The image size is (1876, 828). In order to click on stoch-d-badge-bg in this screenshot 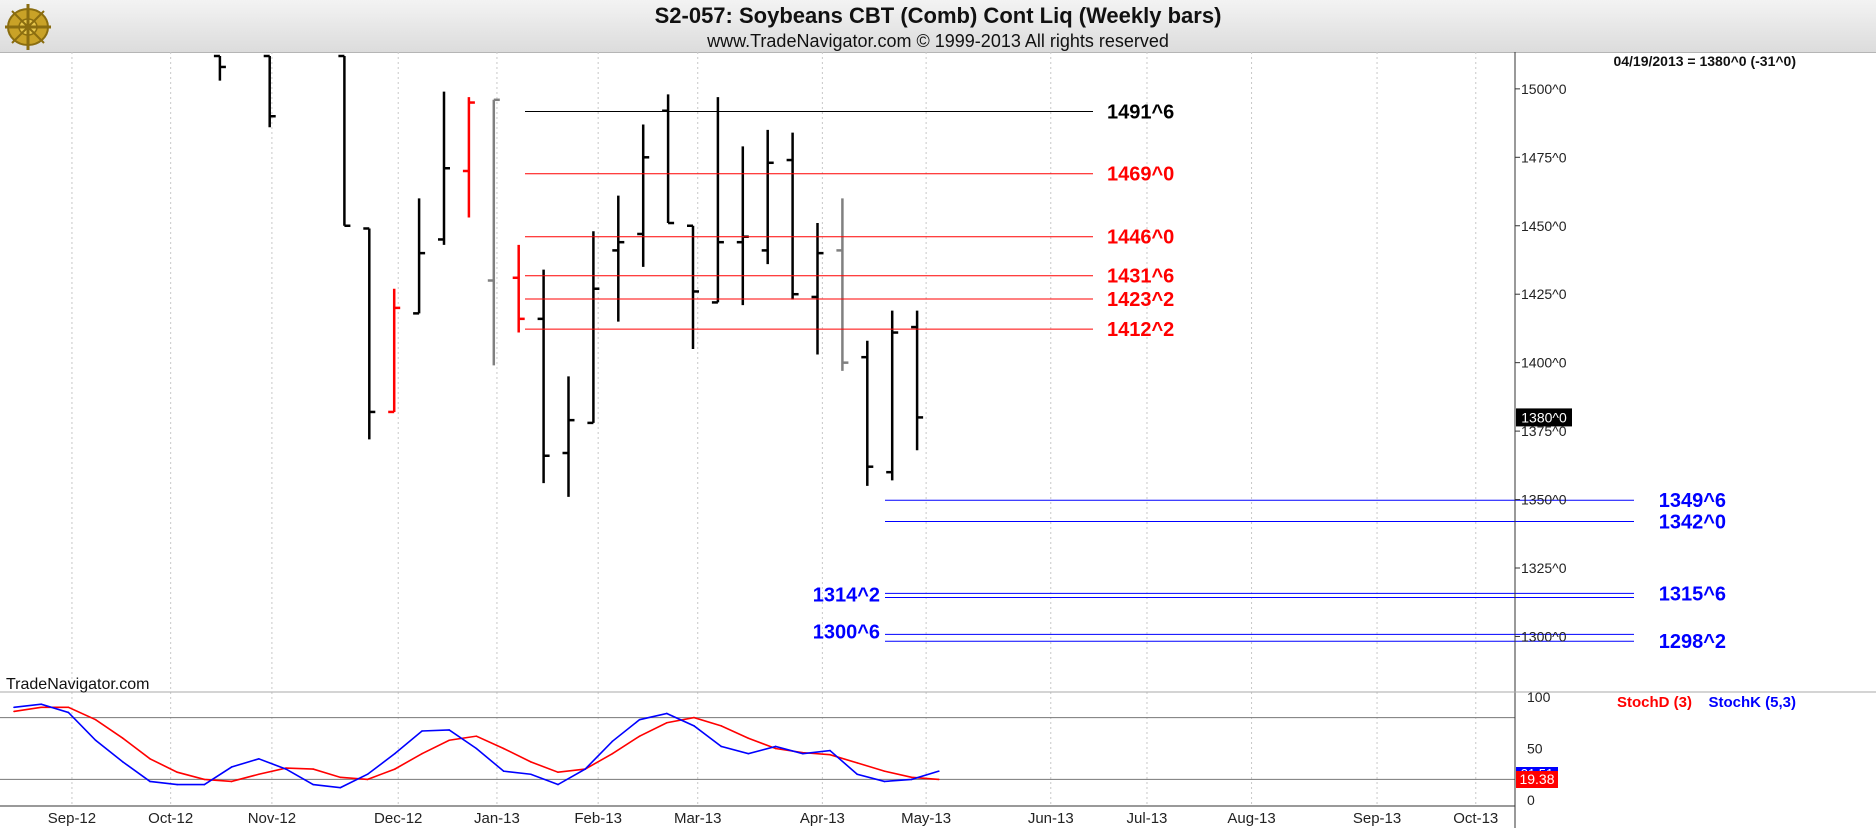, I will do `click(1537, 779)`.